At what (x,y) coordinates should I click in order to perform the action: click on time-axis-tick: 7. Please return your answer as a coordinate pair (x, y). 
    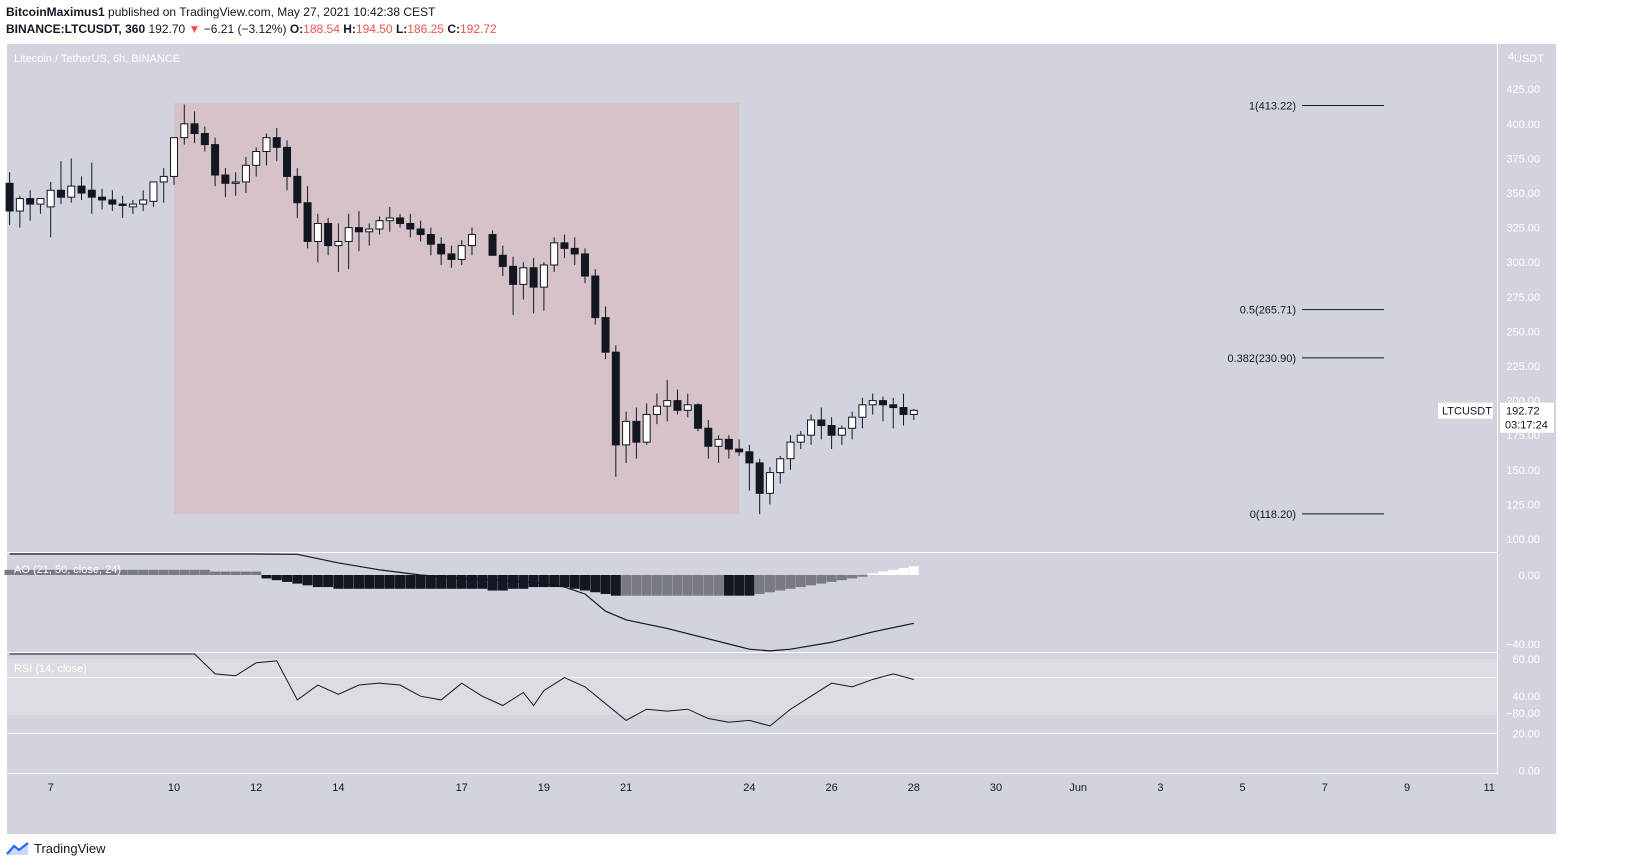
    Looking at the image, I should click on (1325, 788).